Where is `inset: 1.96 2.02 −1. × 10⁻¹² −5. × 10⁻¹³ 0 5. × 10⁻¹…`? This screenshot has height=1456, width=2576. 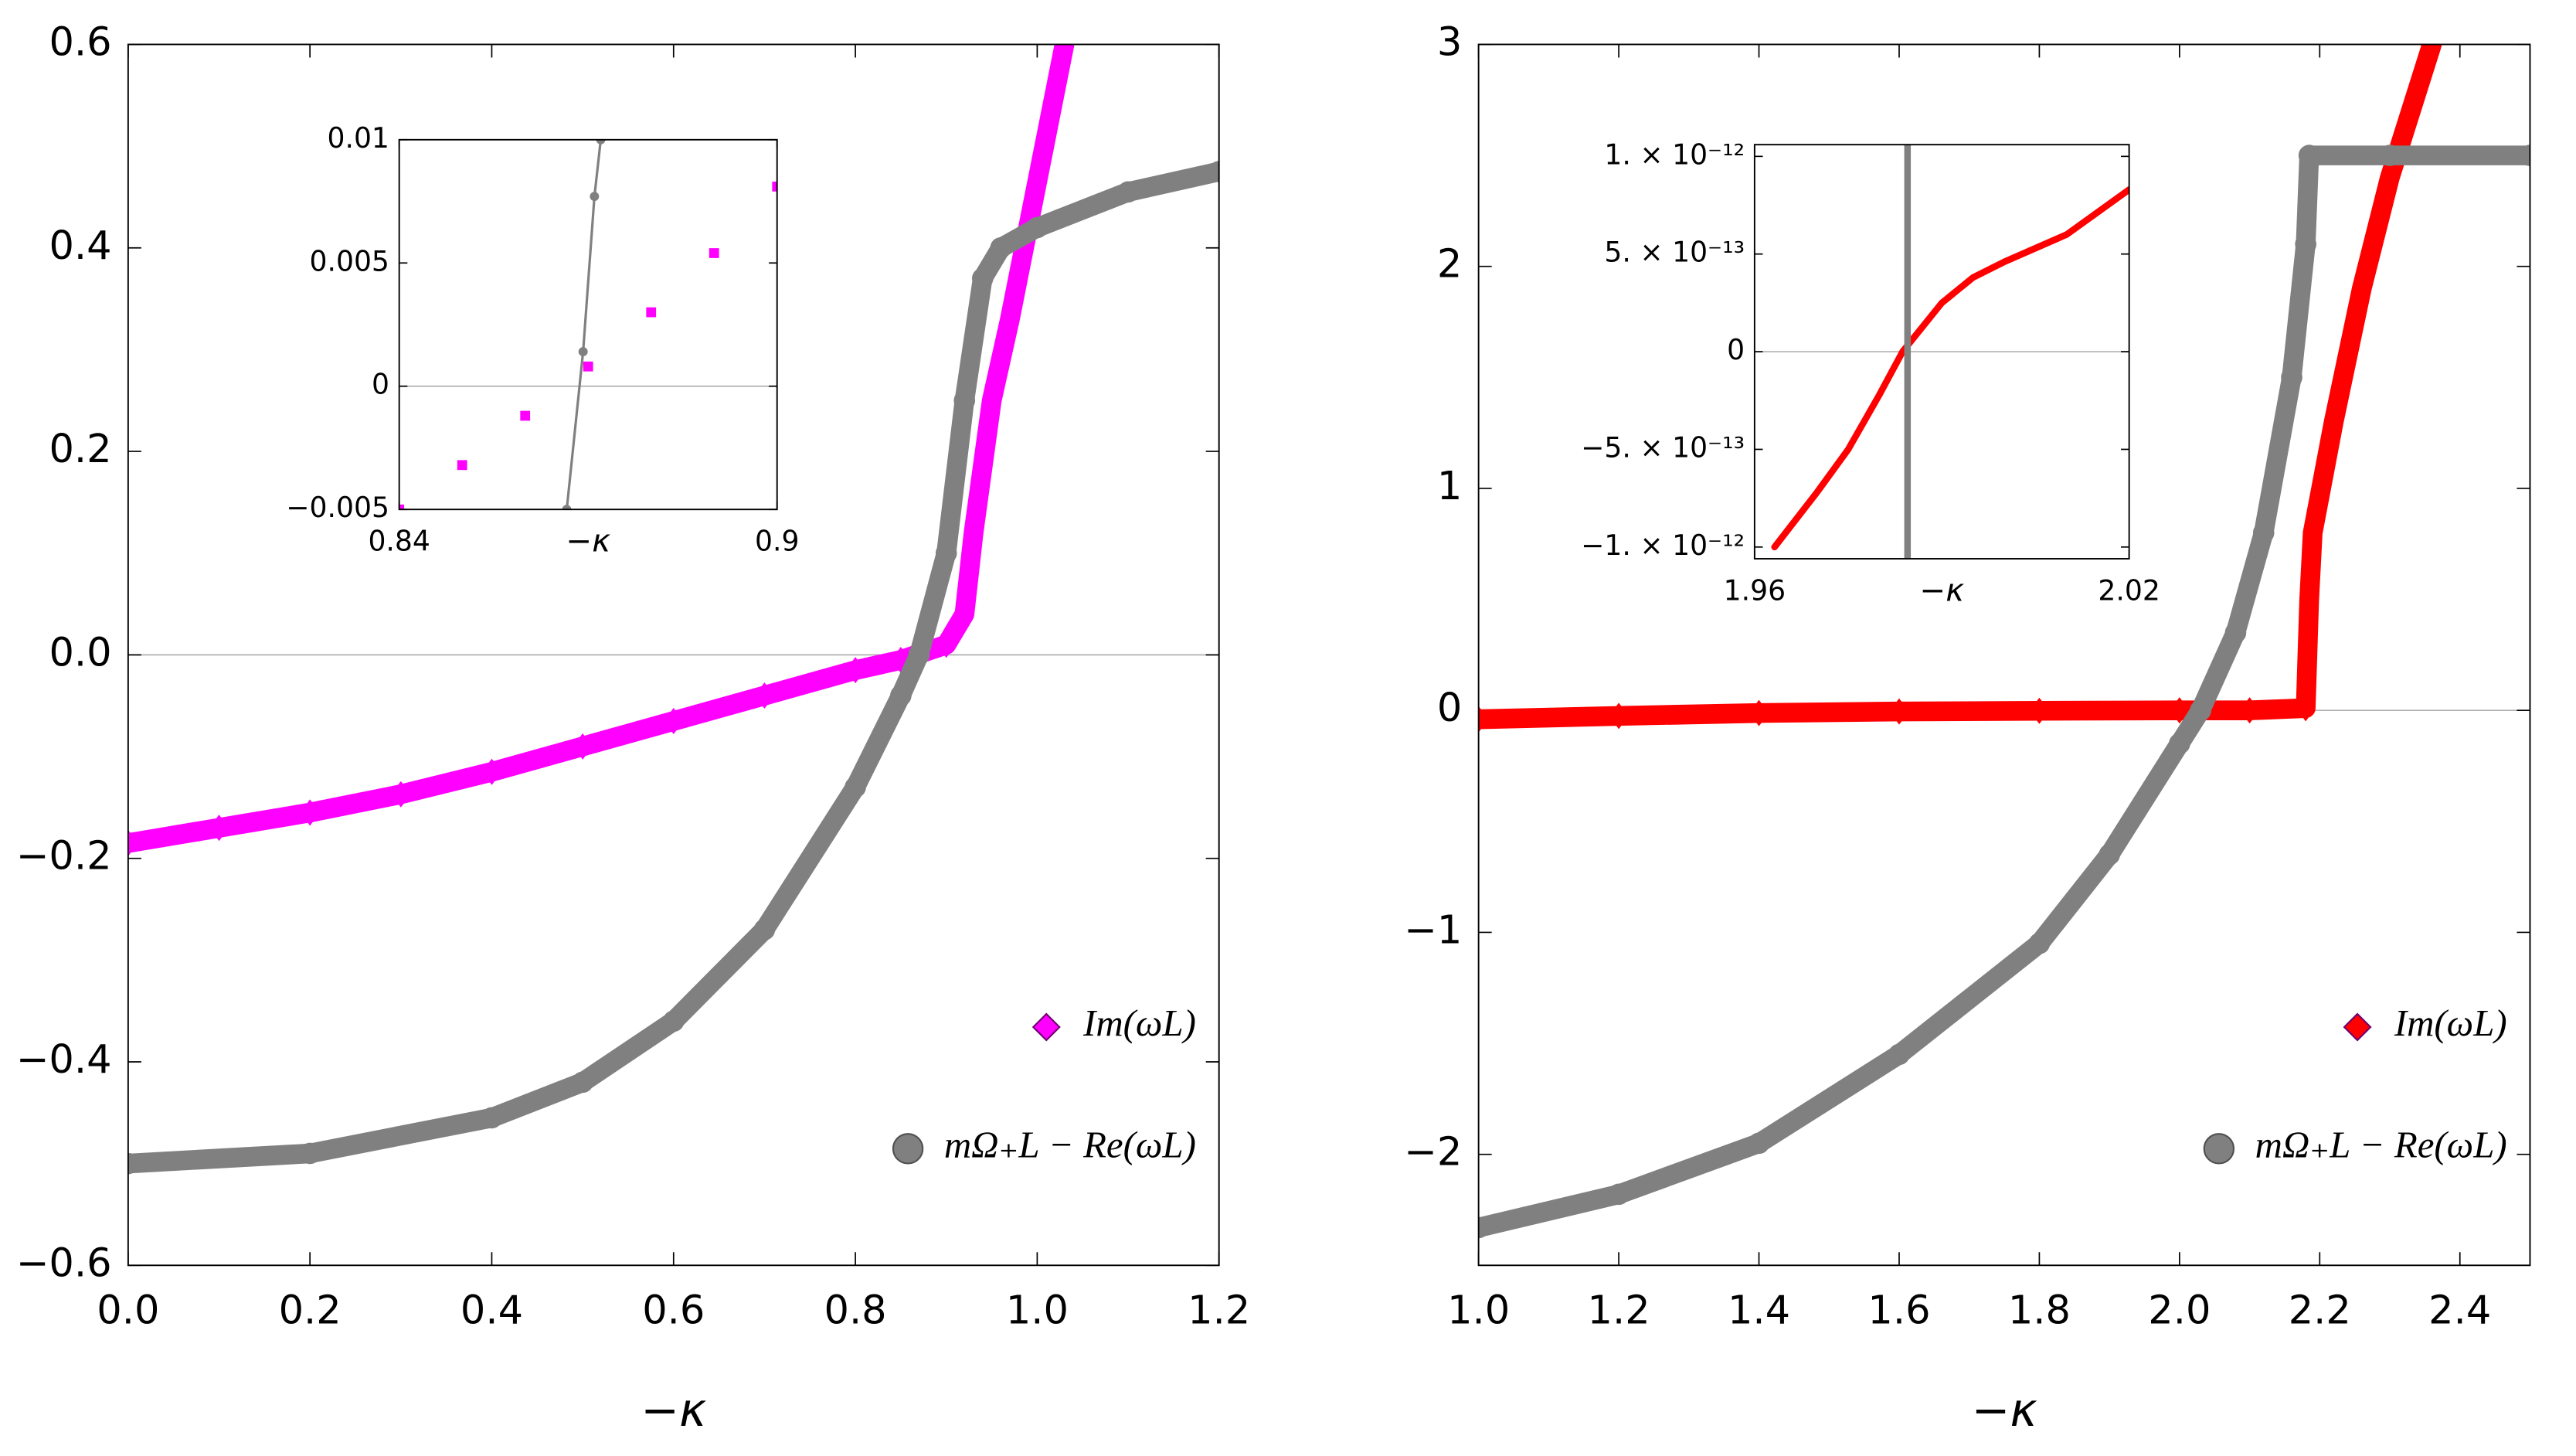
inset: 1.96 2.02 −1. × 10⁻¹² −5. × 10⁻¹³ 0 5. × 10⁻¹… is located at coordinates (1870, 373).